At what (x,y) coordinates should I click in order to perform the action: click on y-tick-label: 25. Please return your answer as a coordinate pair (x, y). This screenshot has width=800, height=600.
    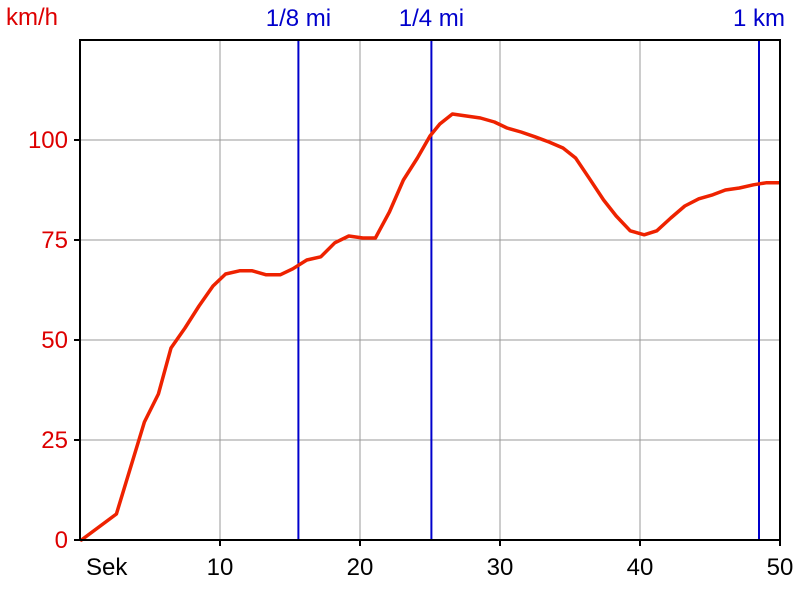
    Looking at the image, I should click on (54, 440).